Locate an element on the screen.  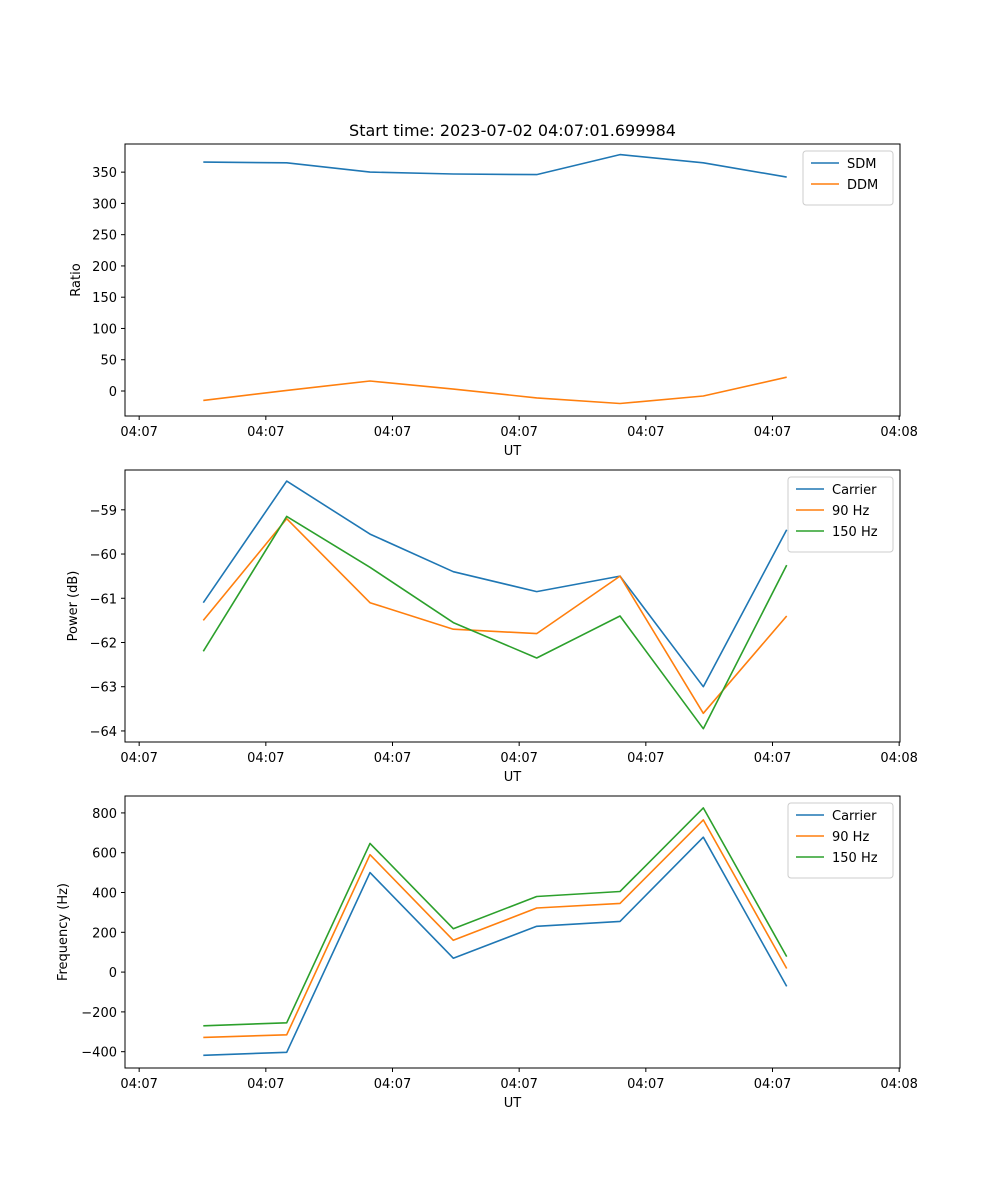
y-tick-label: −200 is located at coordinates (99, 1013).